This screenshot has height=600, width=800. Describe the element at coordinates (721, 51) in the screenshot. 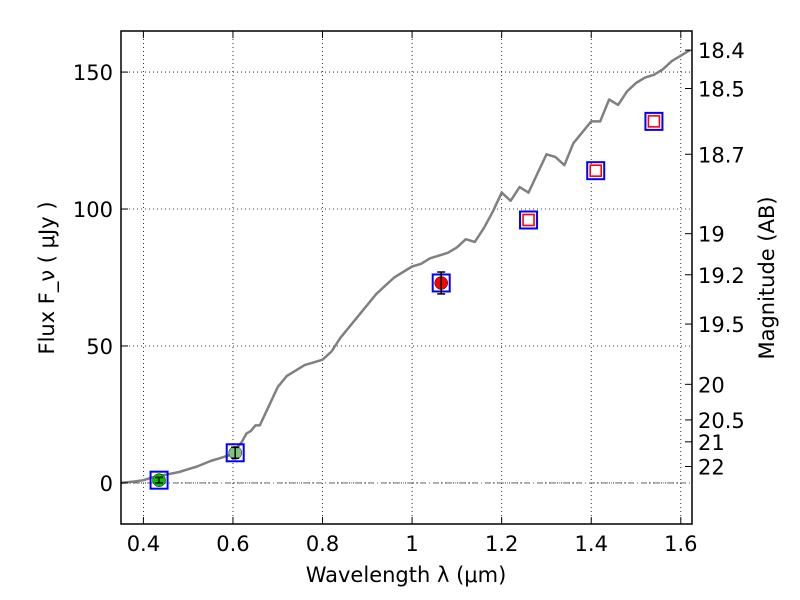

I see `magnitude-tick-label: 18.4` at that location.